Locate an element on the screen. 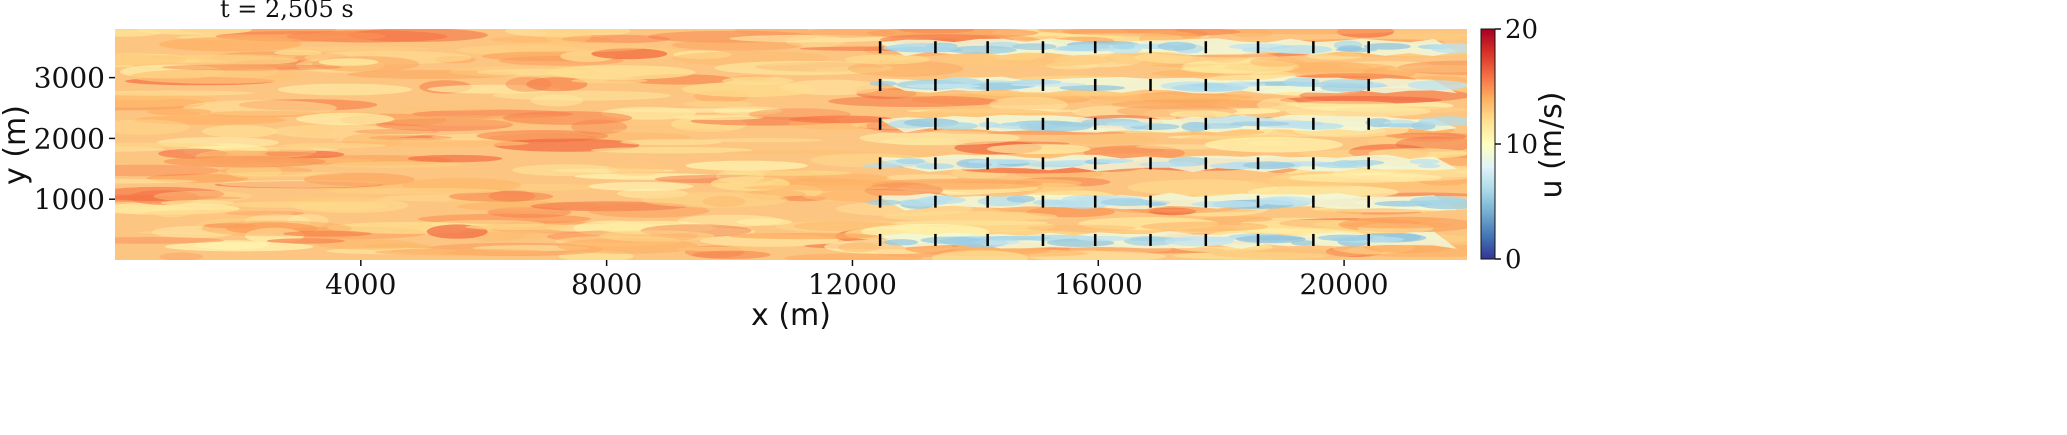 This screenshot has width=2067, height=435. colorbar-label: u (m/s) is located at coordinates (1551, 145).